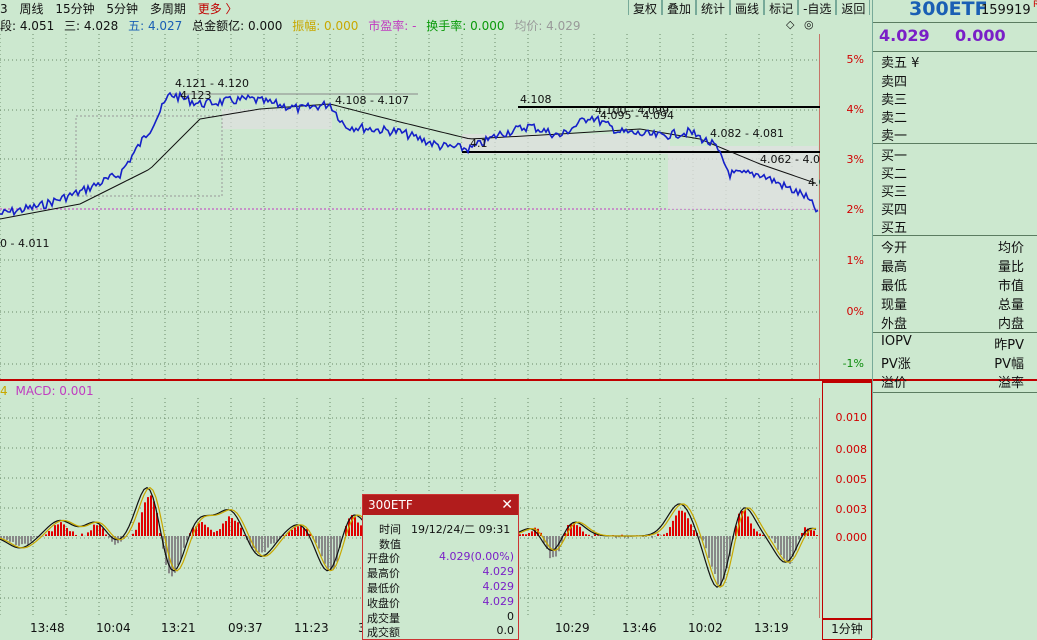  Describe the element at coordinates (817, 7) in the screenshot. I see `watchlist-button: -自选` at that location.